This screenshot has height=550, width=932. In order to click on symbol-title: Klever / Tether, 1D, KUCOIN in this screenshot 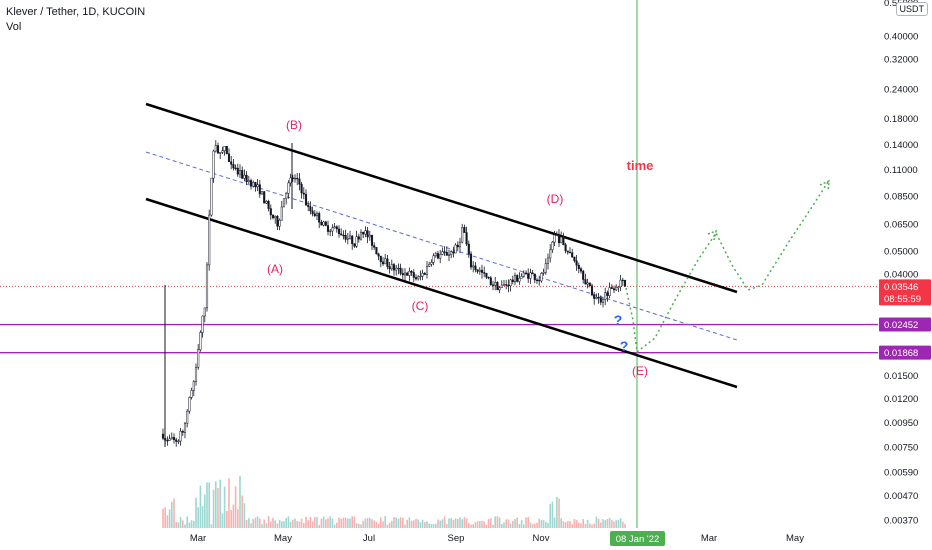, I will do `click(76, 12)`.